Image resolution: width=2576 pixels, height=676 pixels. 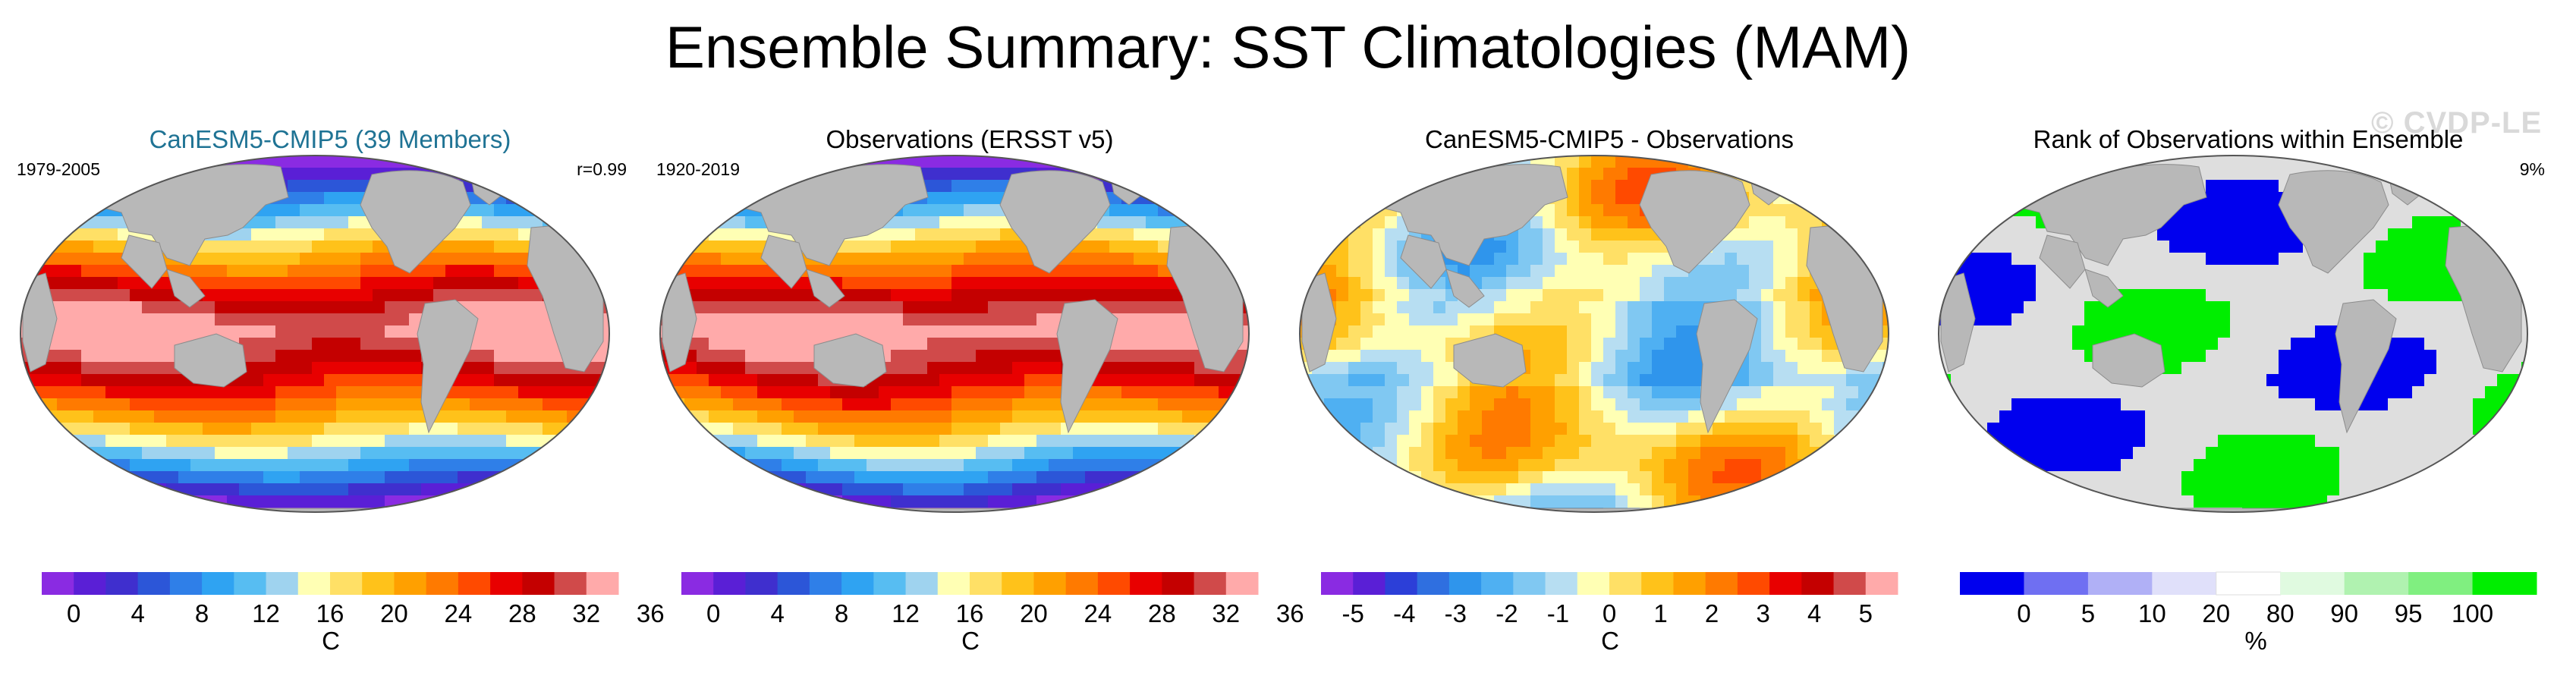 I want to click on colorbar-unit: C, so click(x=1610, y=641).